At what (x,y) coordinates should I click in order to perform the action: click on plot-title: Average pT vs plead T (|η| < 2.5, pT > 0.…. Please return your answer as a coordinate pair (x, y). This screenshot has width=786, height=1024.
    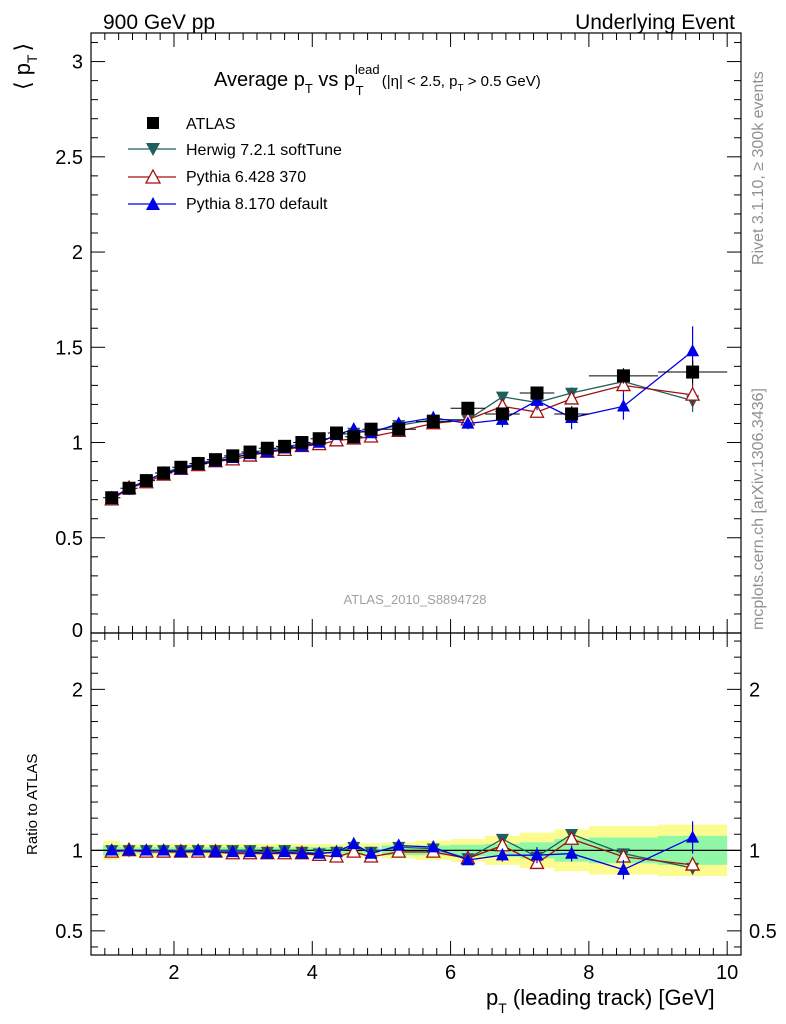
    Looking at the image, I should click on (377, 80).